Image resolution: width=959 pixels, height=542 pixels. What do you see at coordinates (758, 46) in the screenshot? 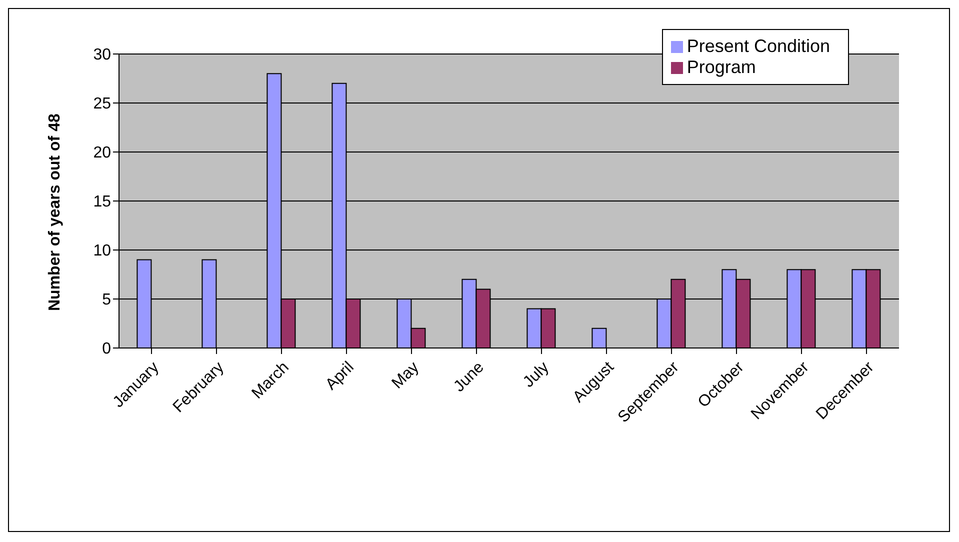
I see `legend-label: Present Condition` at bounding box center [758, 46].